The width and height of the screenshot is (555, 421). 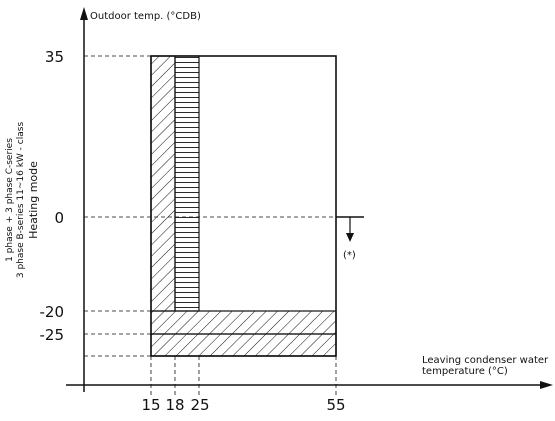 I want to click on vertical-guides, so click(x=243, y=375).